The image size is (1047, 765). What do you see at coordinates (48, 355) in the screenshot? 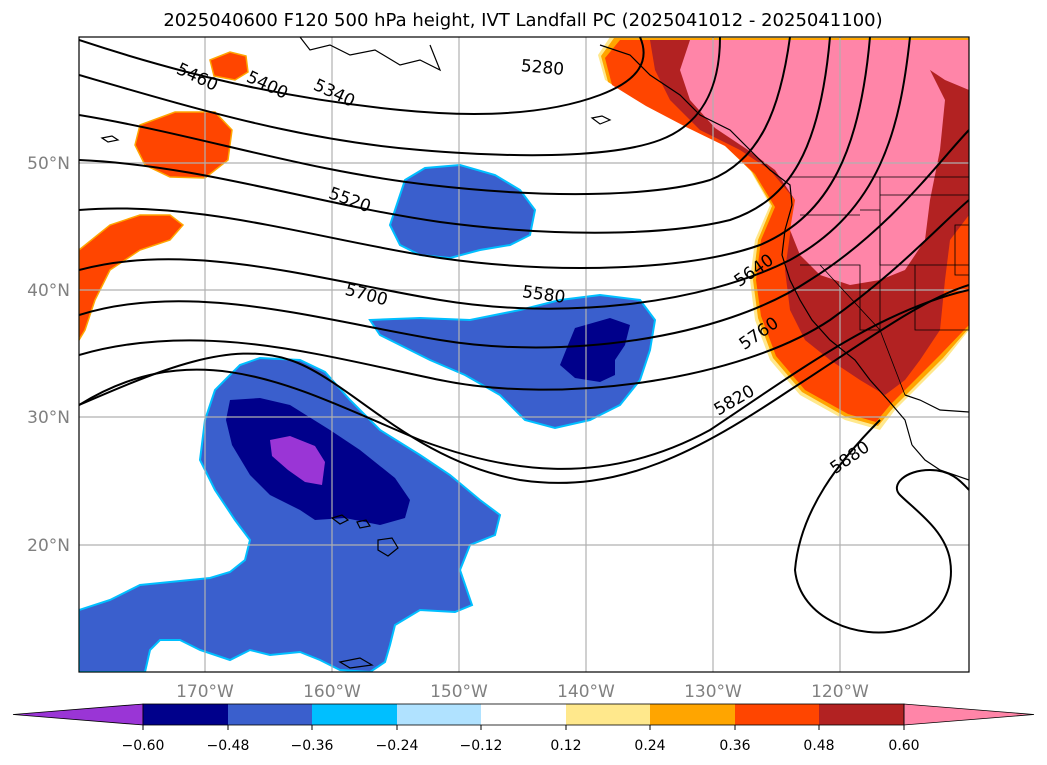
I see `latitude-labels: 50°N 40°N 30°N 20°N` at bounding box center [48, 355].